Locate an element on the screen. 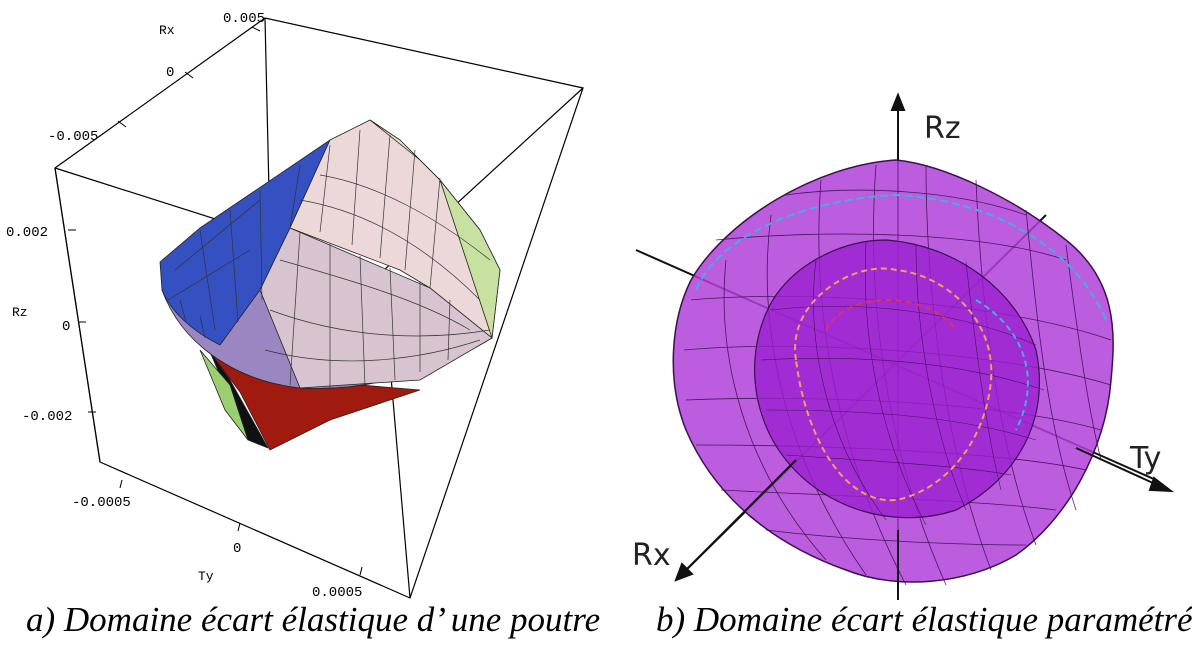 The height and width of the screenshot is (657, 1192). caption-b: b) Domaine écart élastique paramétré is located at coordinates (924, 619).